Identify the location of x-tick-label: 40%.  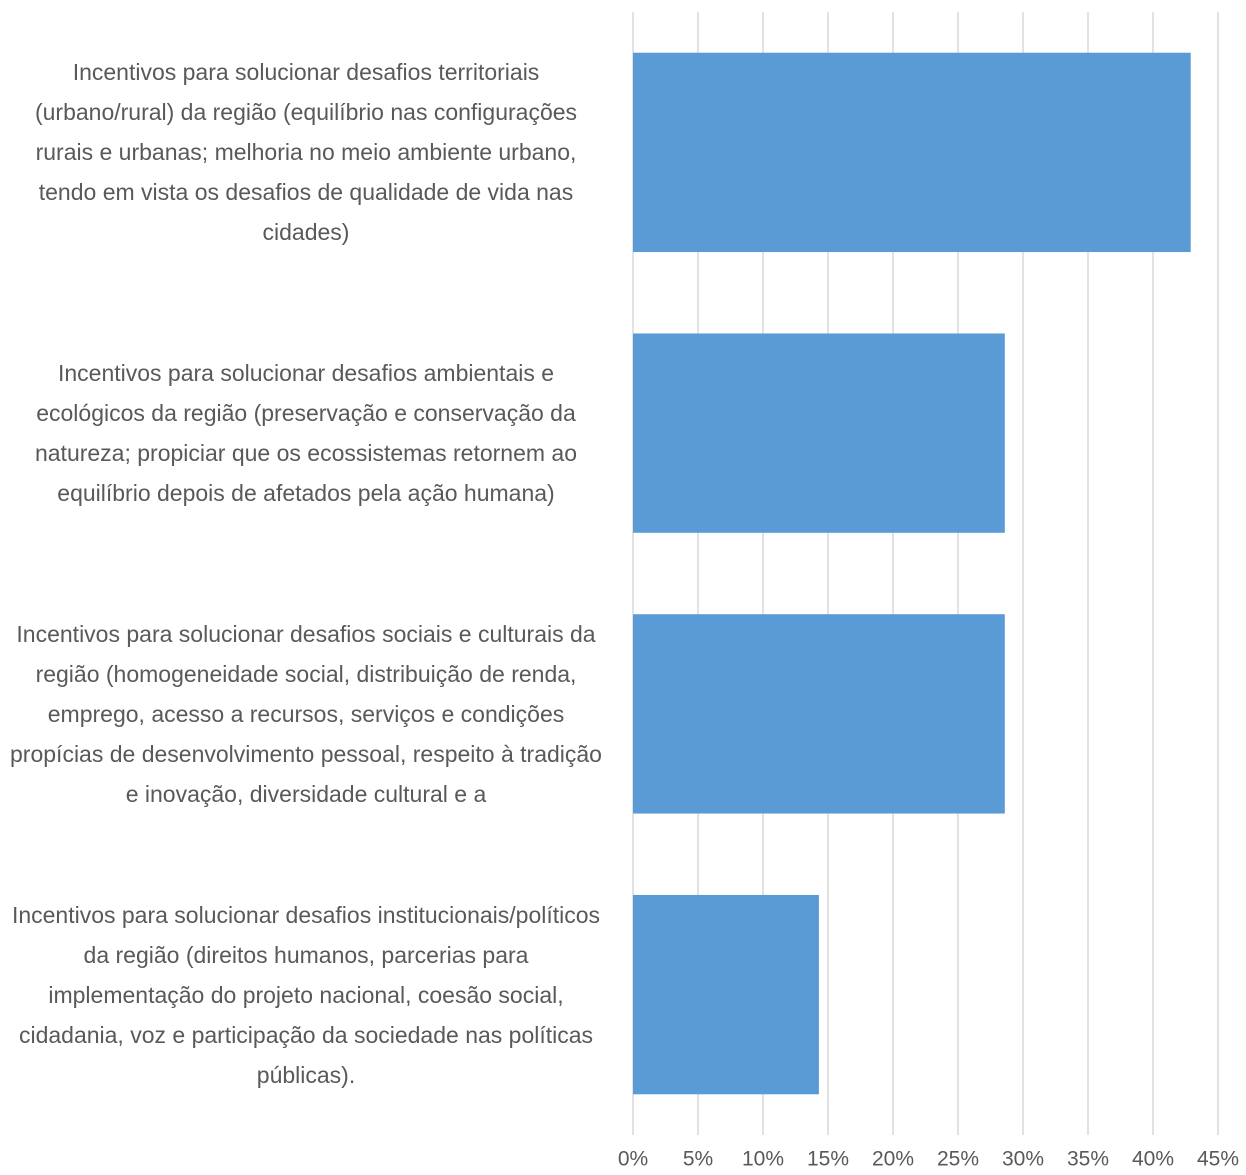
(1153, 1159).